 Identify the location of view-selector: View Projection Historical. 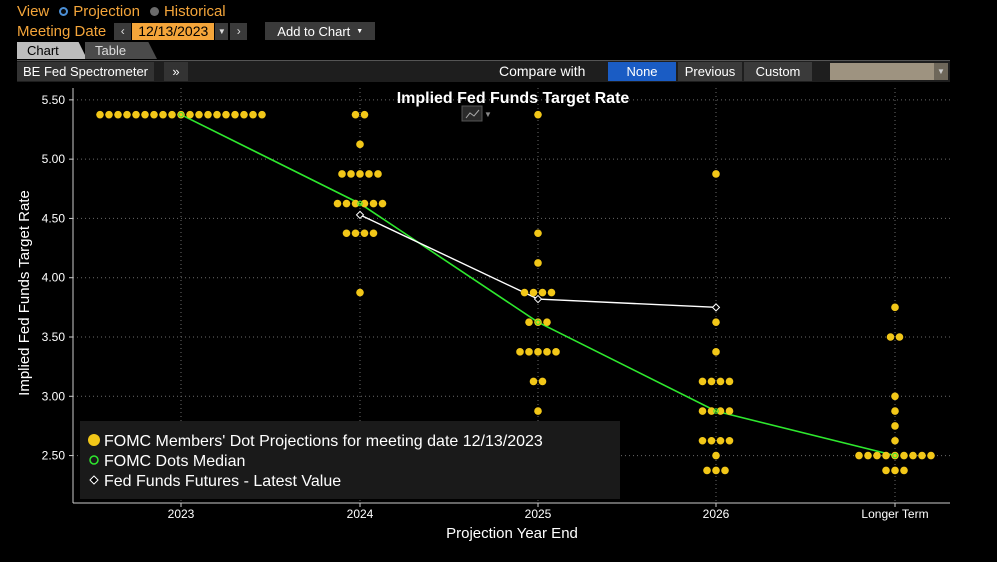
(121, 11).